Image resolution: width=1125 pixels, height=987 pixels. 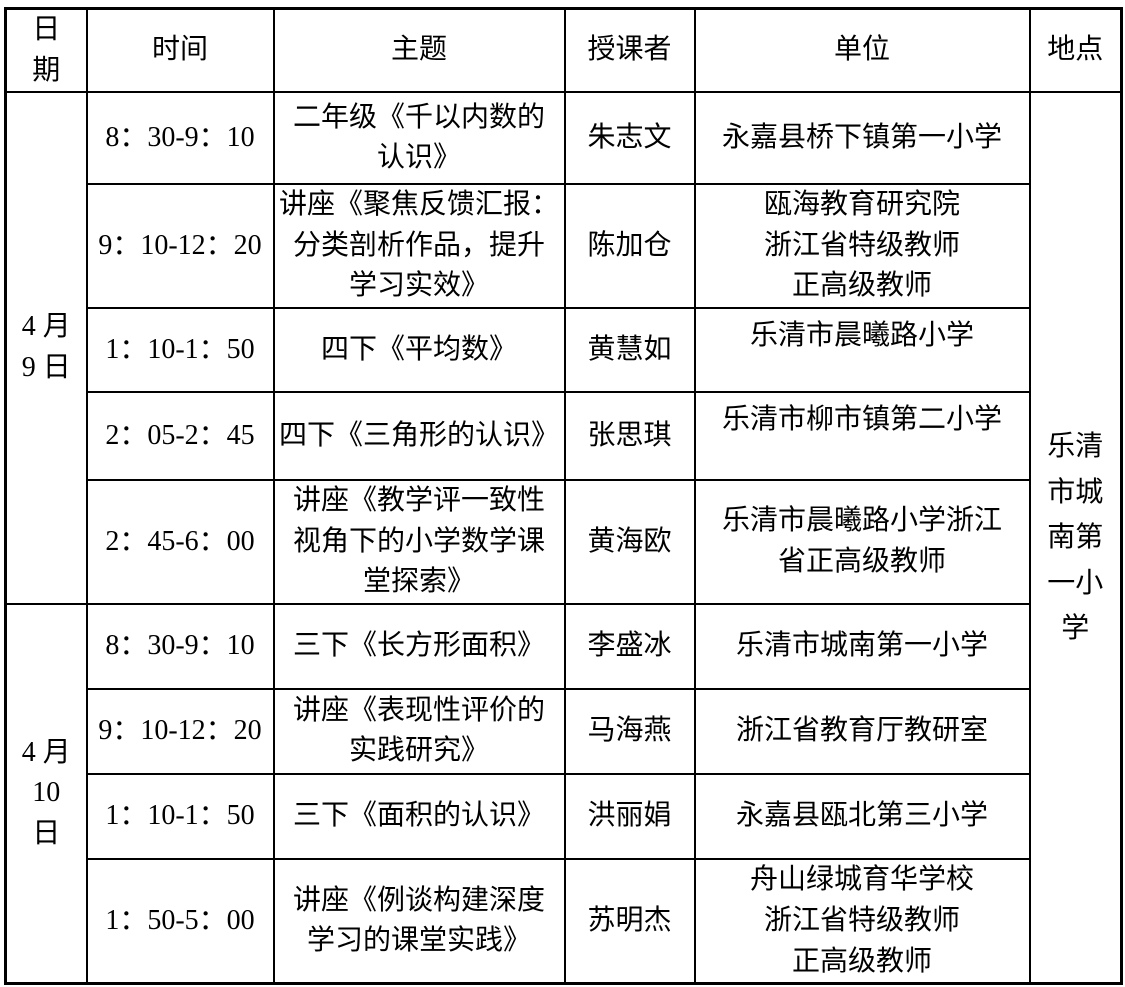 What do you see at coordinates (46, 348) in the screenshot?
I see `date-cell-day1: 4 月 9 日` at bounding box center [46, 348].